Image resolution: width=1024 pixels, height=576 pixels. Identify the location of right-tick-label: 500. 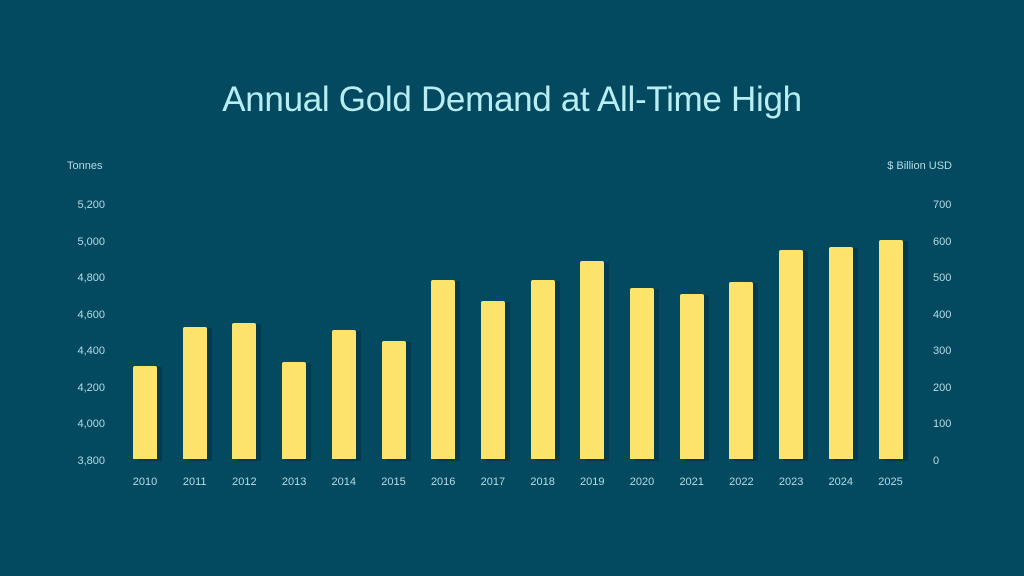
(942, 278).